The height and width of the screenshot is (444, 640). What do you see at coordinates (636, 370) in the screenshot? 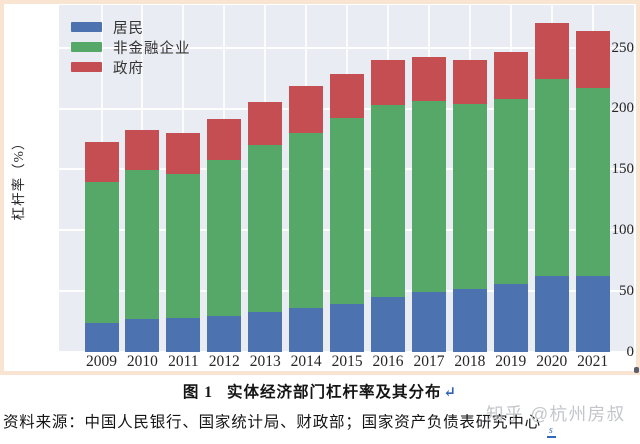
I see `image-handle-mark` at bounding box center [636, 370].